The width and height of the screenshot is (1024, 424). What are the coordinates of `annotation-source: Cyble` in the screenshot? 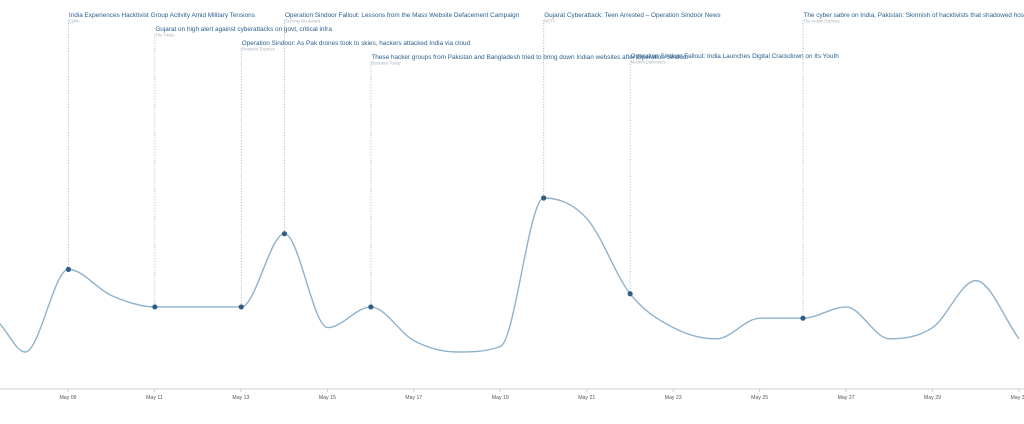 It's located at (74, 21).